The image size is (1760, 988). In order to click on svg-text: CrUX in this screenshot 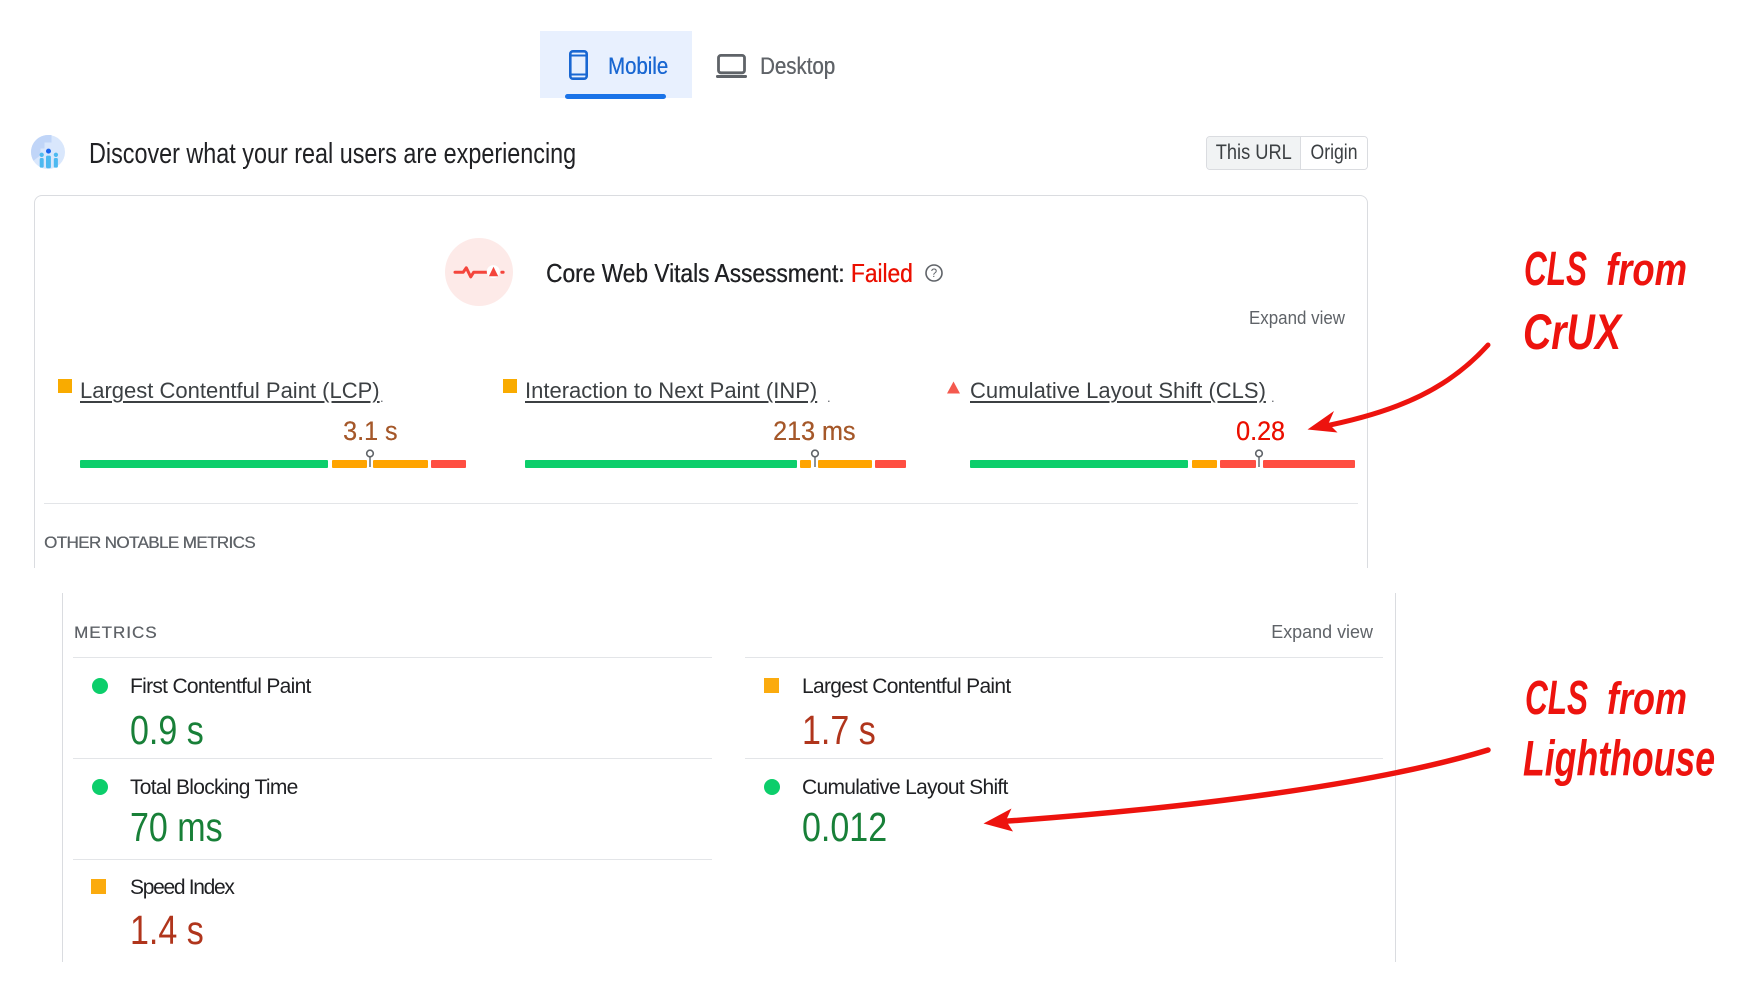, I will do `click(1573, 331)`.